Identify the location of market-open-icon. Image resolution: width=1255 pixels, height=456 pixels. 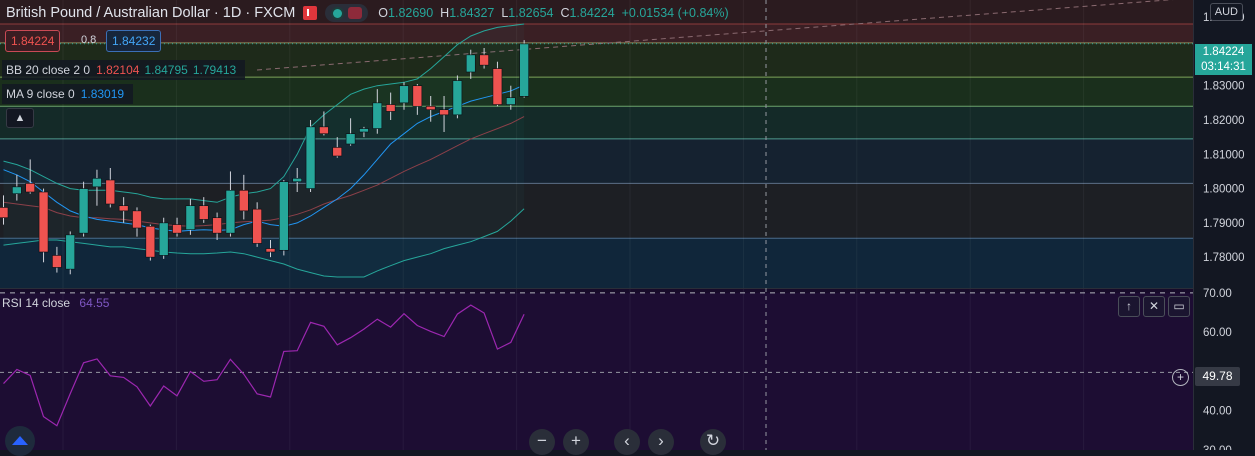
(338, 13).